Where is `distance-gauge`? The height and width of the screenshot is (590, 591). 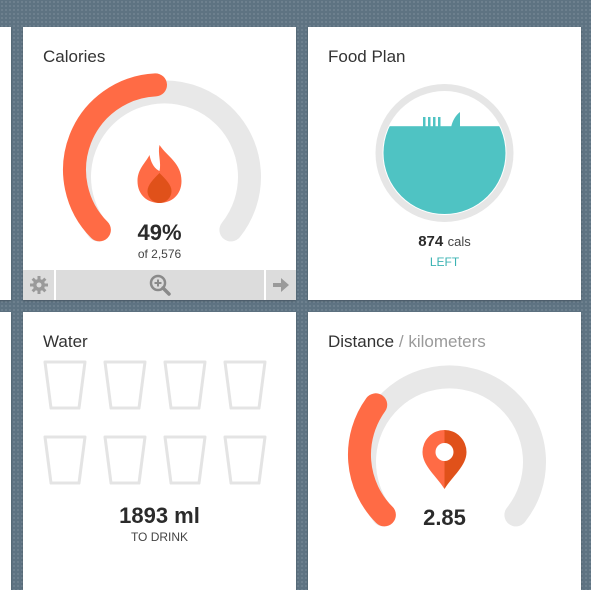
distance-gauge is located at coordinates (446, 446).